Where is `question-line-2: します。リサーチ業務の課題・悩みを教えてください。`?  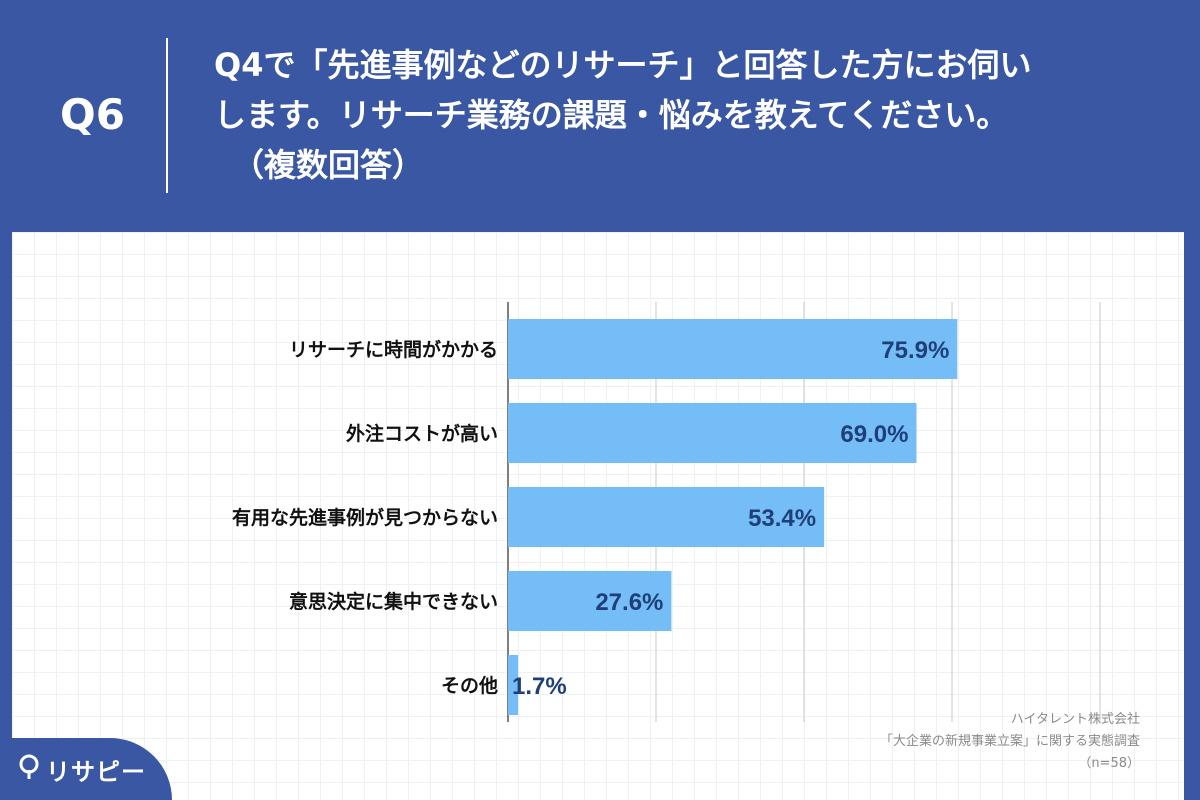
question-line-2: します。リサーチ業務の課題・悩みを教えてください。 is located at coordinates (611, 115).